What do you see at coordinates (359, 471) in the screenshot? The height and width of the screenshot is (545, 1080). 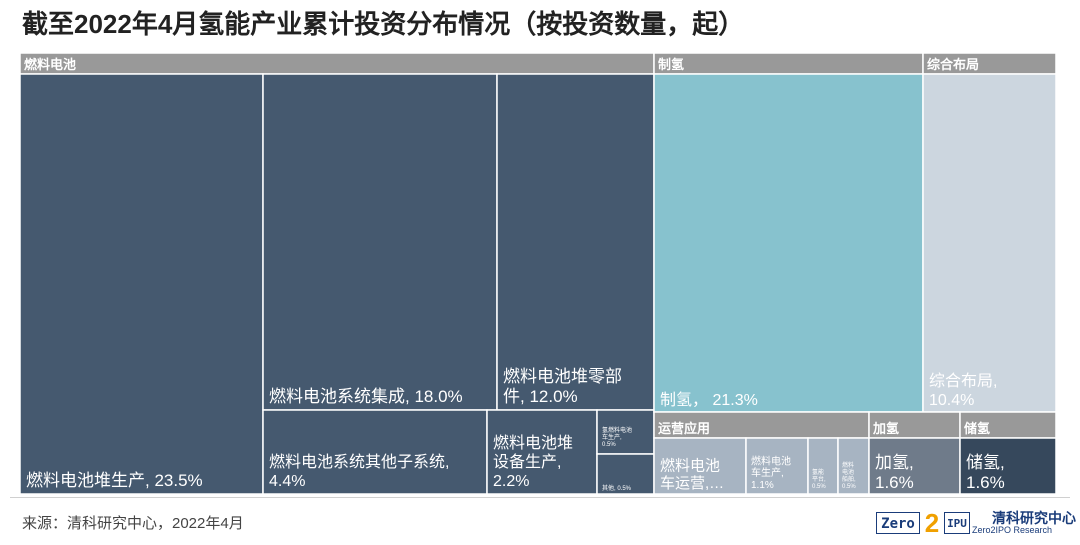 I see `label-fuel-cell-other-subsystems: 燃料电池系统其他子系统, 4.4%` at bounding box center [359, 471].